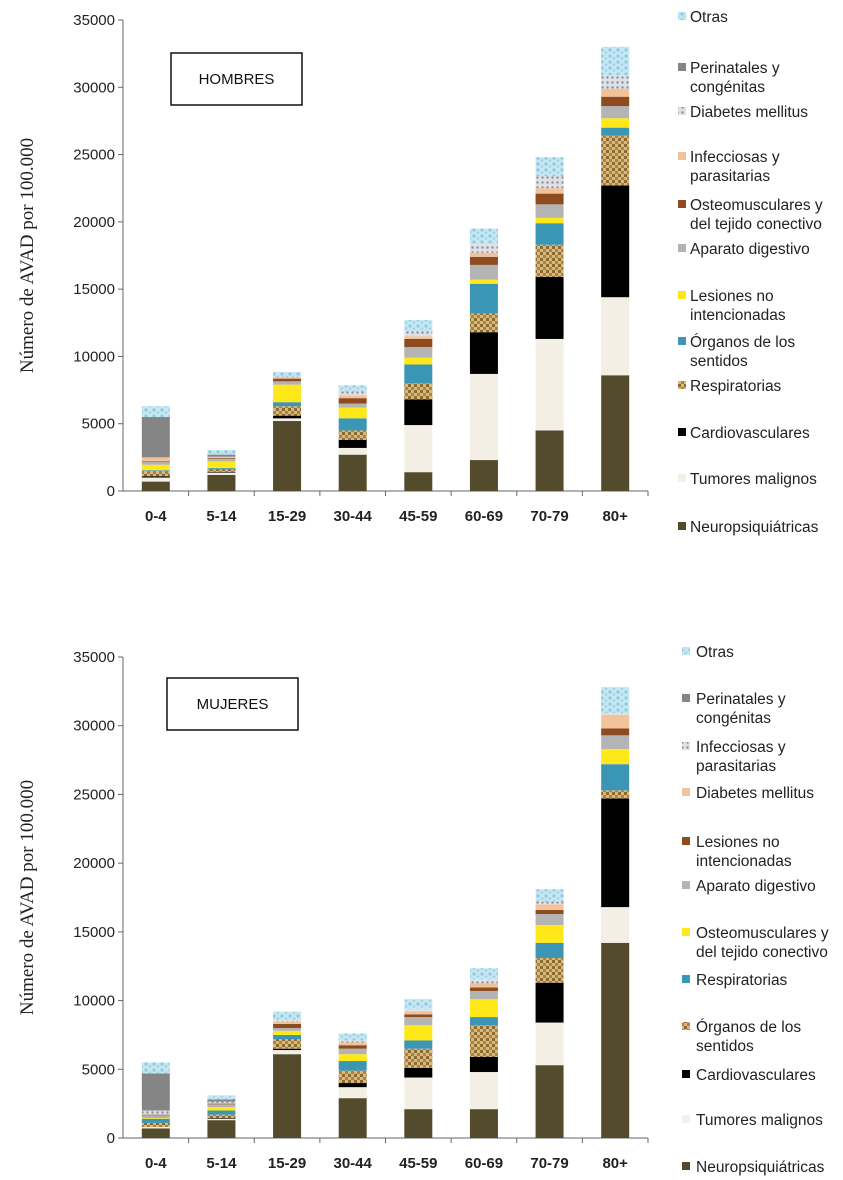 The image size is (843, 1180). What do you see at coordinates (749, 112) in the screenshot?
I see `legend-label: Diabetes mellitus` at bounding box center [749, 112].